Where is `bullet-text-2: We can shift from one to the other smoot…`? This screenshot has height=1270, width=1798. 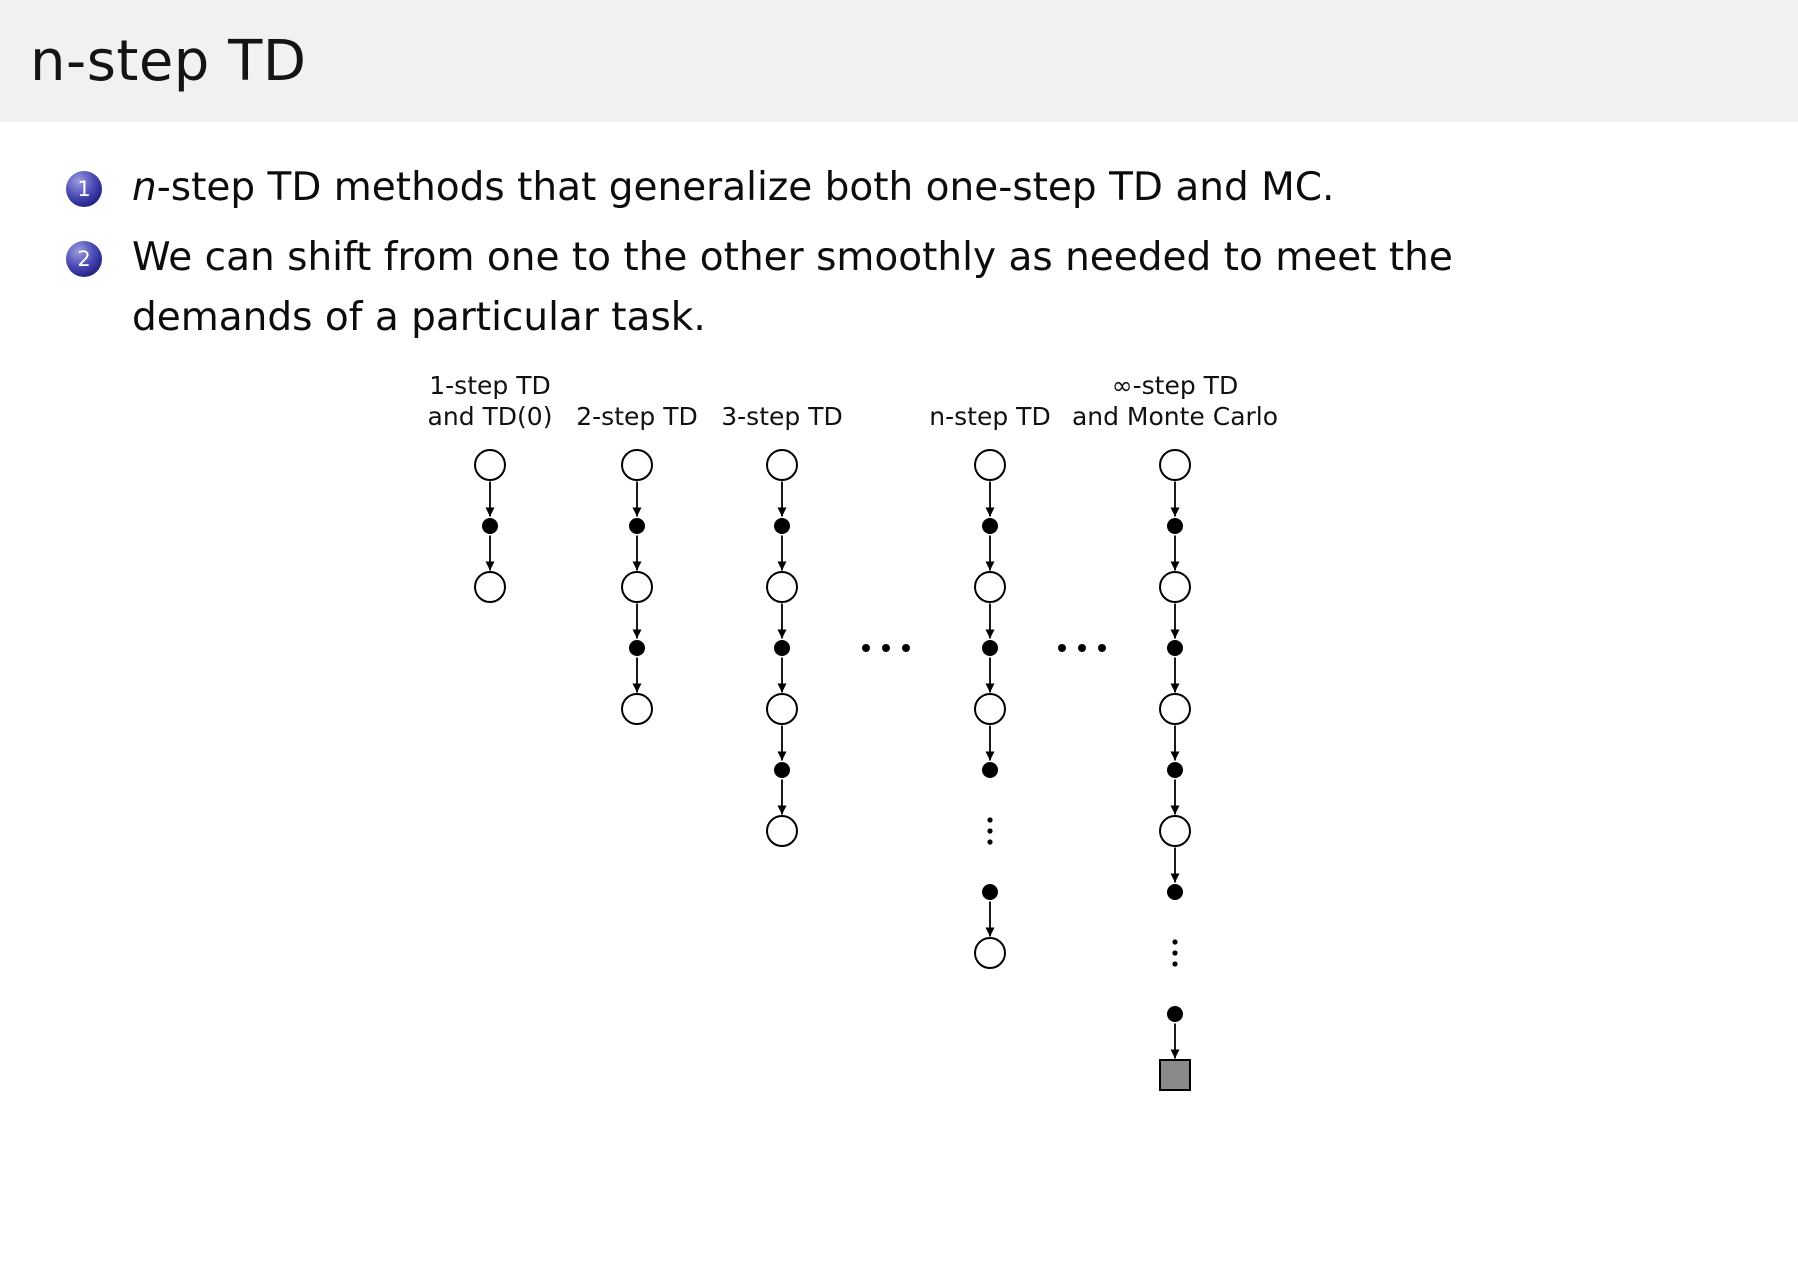 bullet-text-2: We can shift from one to the other smoot… is located at coordinates (792, 288).